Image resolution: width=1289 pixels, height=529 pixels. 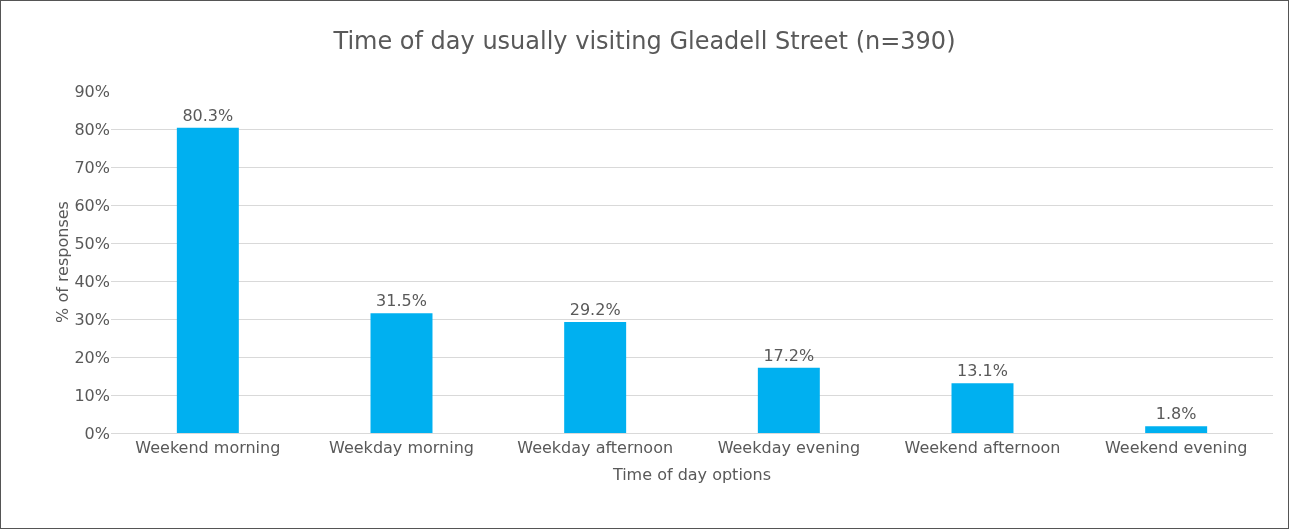 What do you see at coordinates (92, 319) in the screenshot?
I see `y-tick-label: 30%` at bounding box center [92, 319].